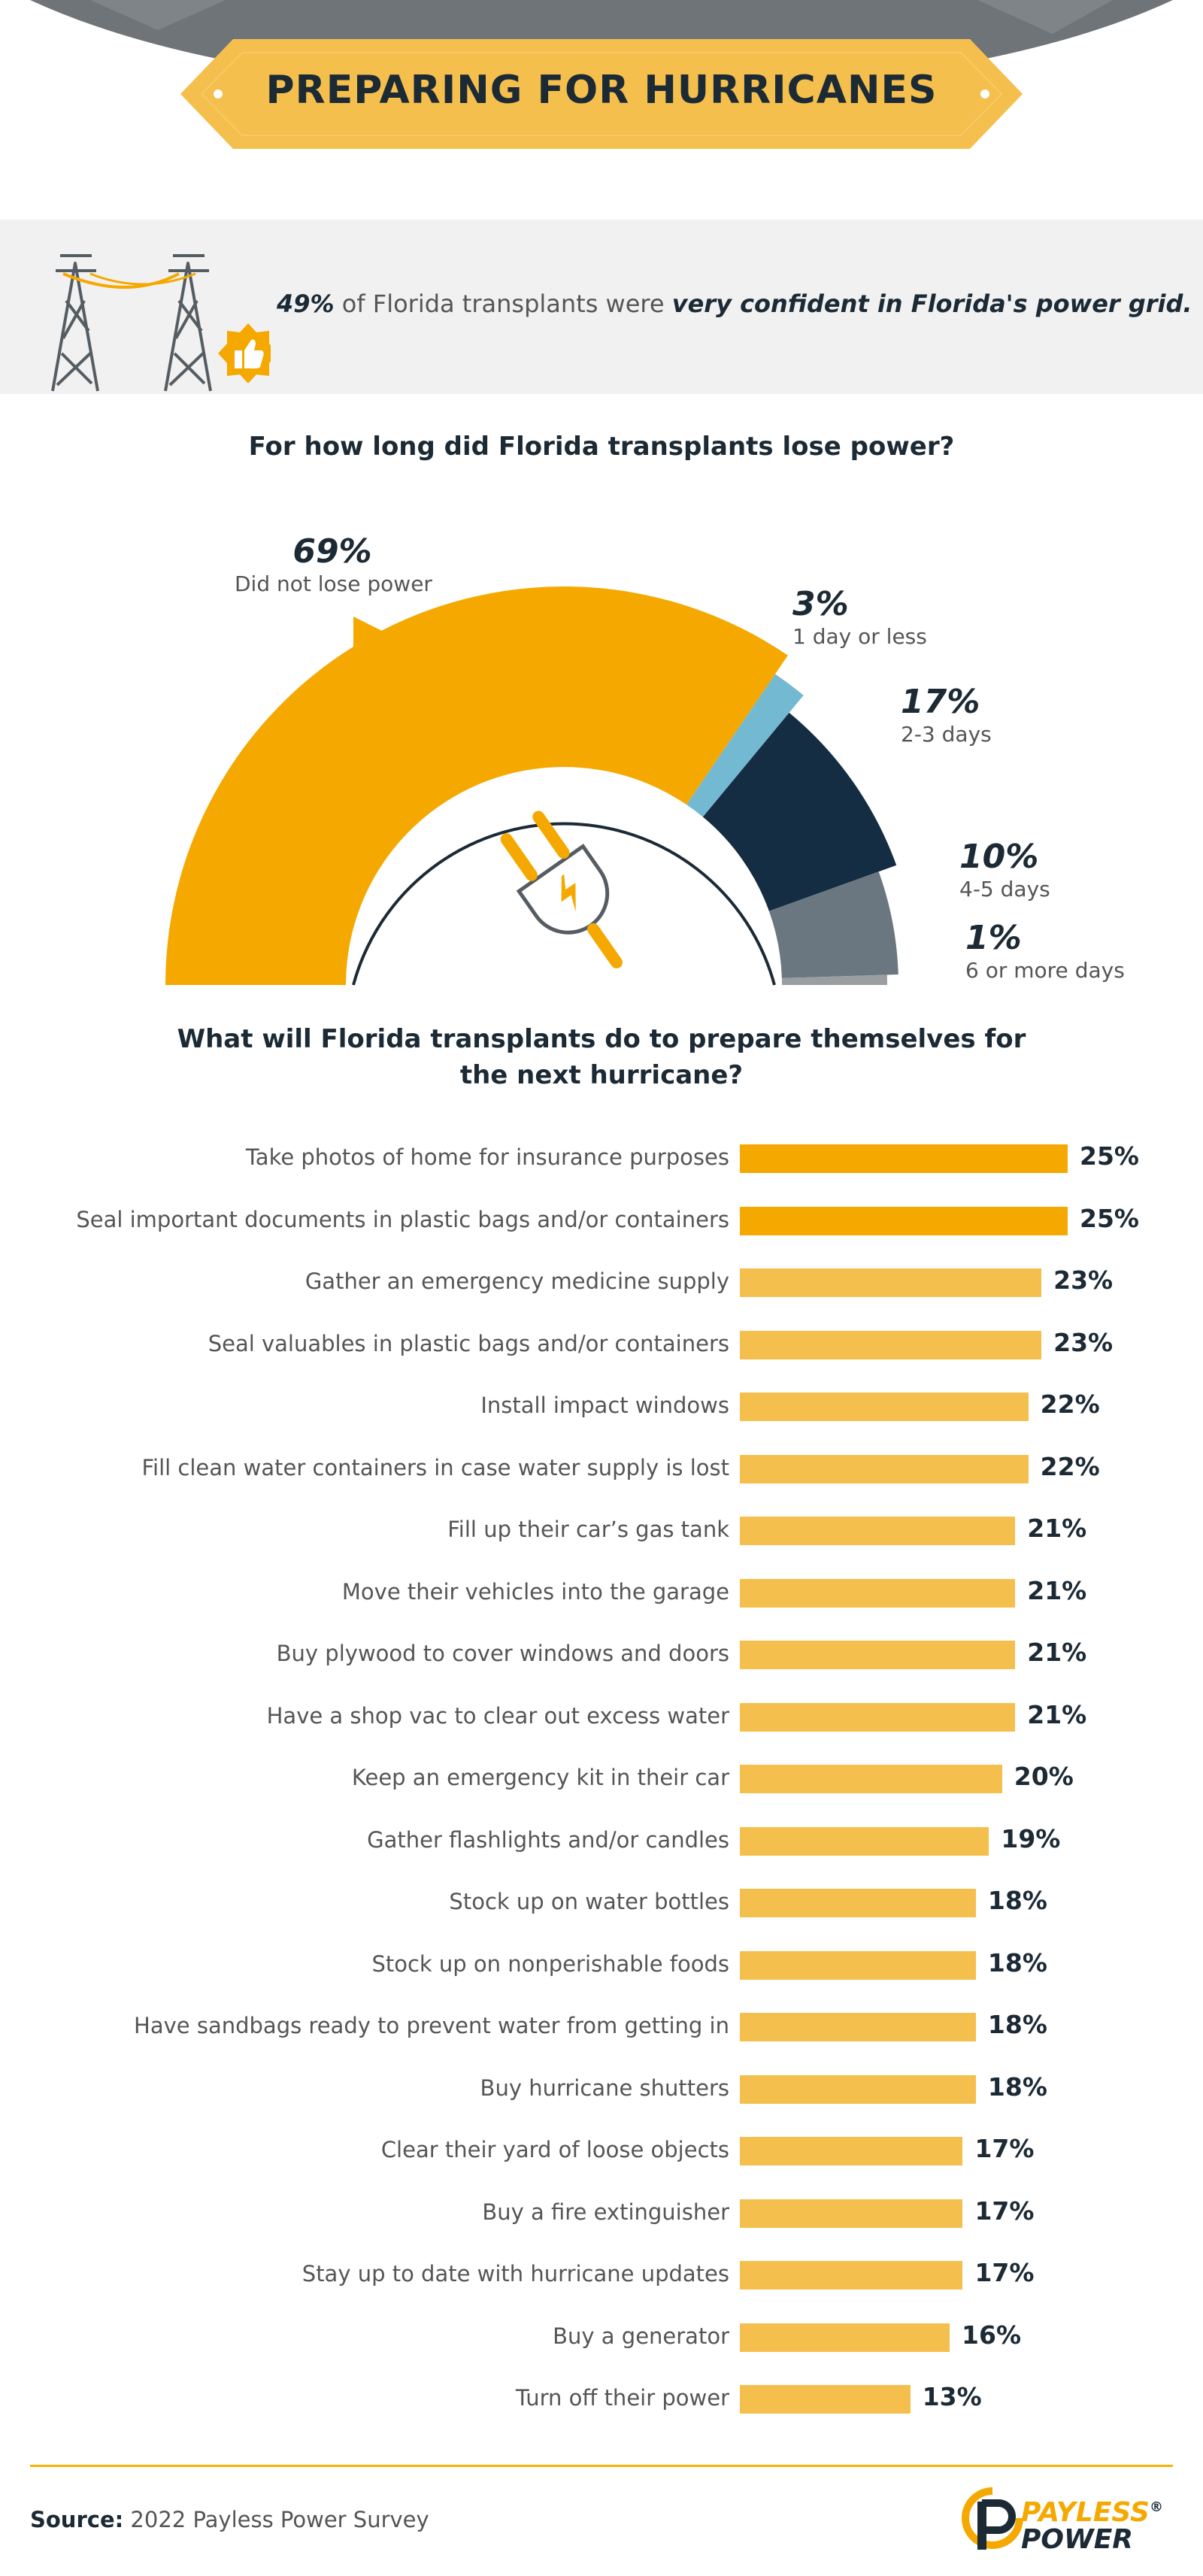 Image resolution: width=1203 pixels, height=2576 pixels. What do you see at coordinates (992, 2518) in the screenshot?
I see `payless-power-logo-icon` at bounding box center [992, 2518].